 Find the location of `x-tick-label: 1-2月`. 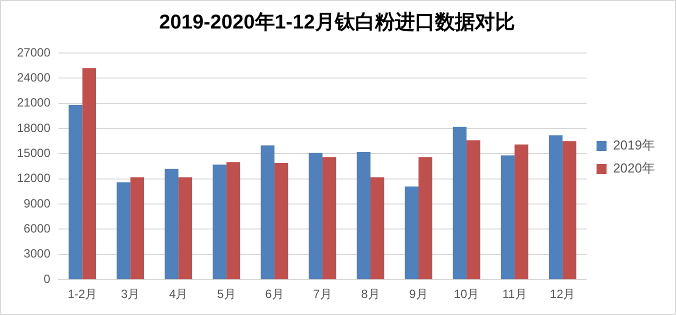

x-tick-label: 1-2月 is located at coordinates (83, 294).